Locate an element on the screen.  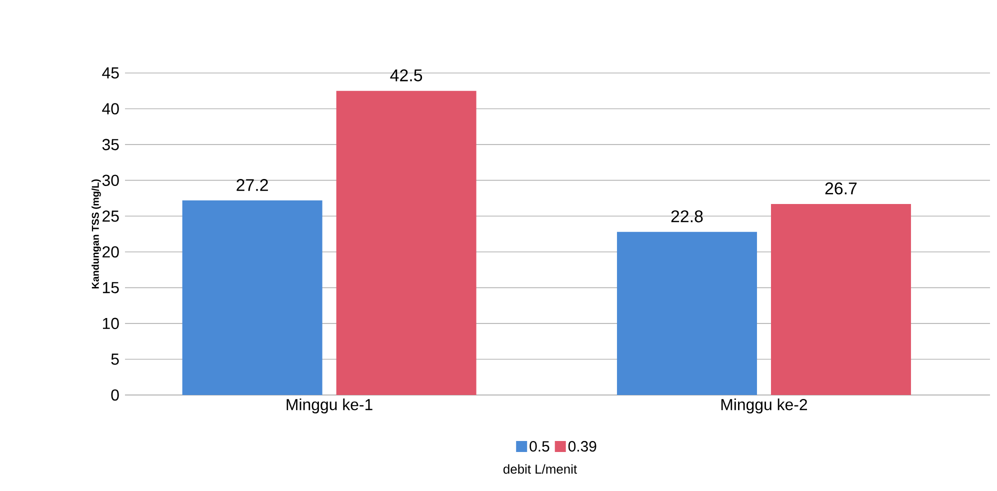
y-tick-label: 0 is located at coordinates (115, 395).